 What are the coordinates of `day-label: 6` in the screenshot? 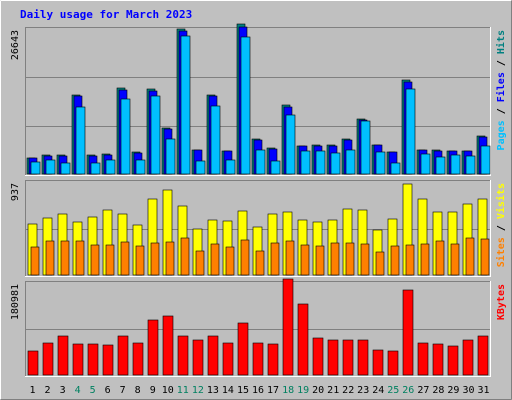 It's located at (108, 390).